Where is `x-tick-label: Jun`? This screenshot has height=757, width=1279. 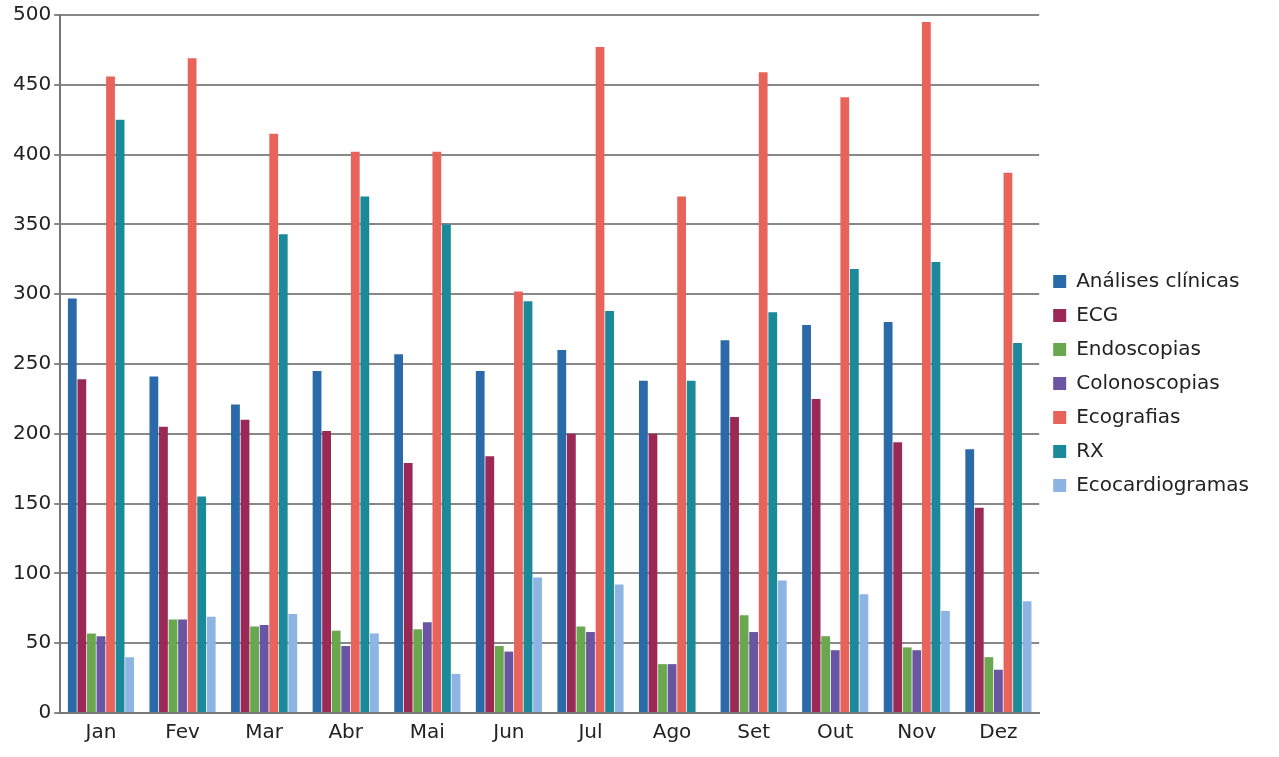
x-tick-label: Jun is located at coordinates (508, 731).